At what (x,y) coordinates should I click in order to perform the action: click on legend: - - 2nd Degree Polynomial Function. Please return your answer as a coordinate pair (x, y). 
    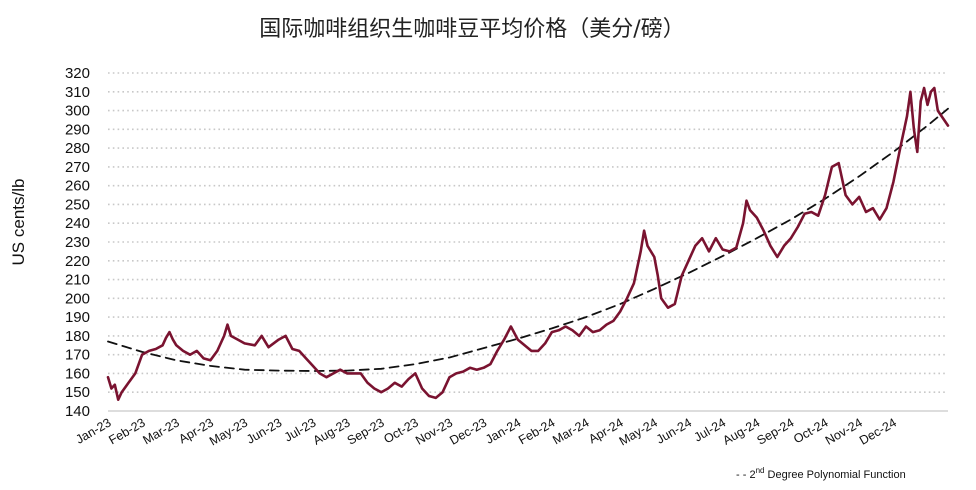
    Looking at the image, I should click on (821, 473).